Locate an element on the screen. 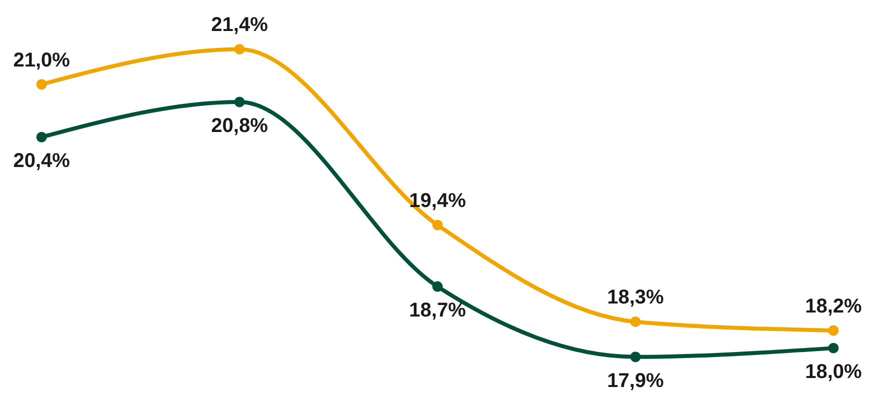 Image resolution: width=875 pixels, height=405 pixels. data-label: 21,0% is located at coordinates (41, 60).